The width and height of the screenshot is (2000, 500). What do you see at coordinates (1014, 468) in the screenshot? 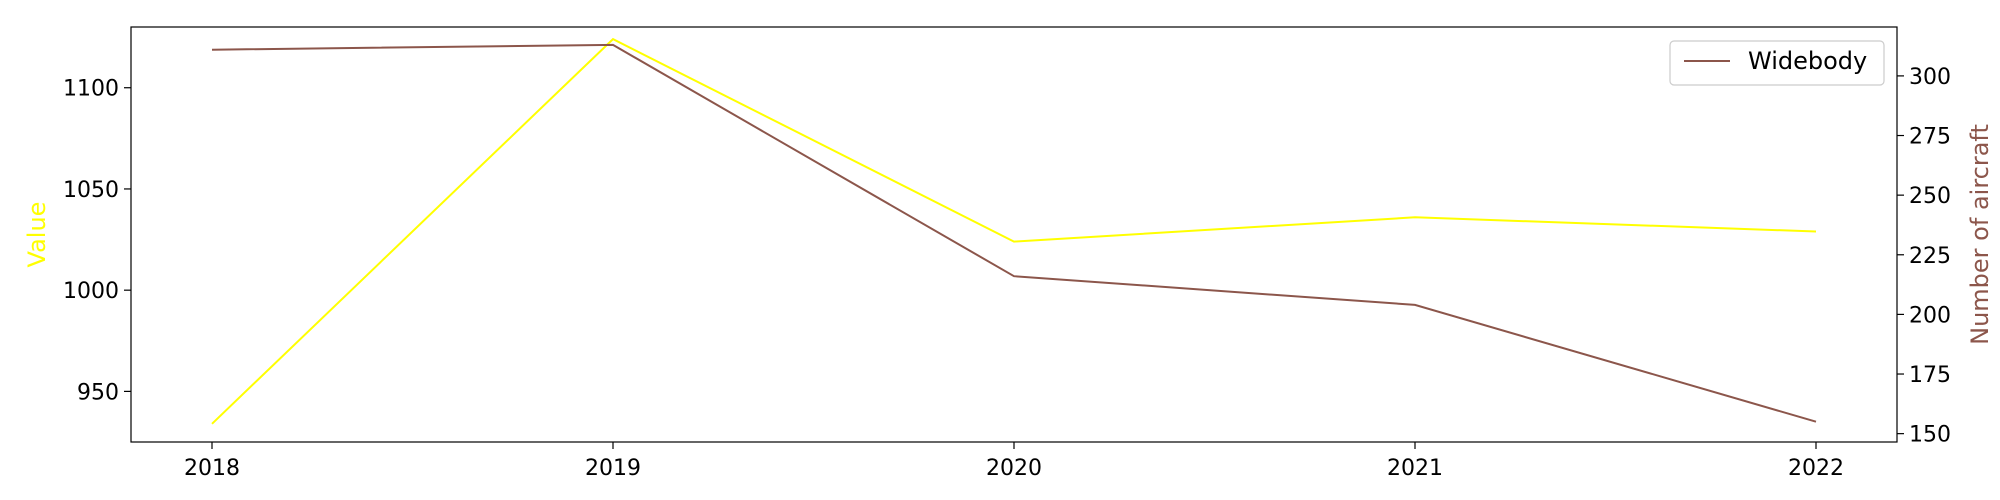
I see `x-tick-label: 2020` at bounding box center [1014, 468].